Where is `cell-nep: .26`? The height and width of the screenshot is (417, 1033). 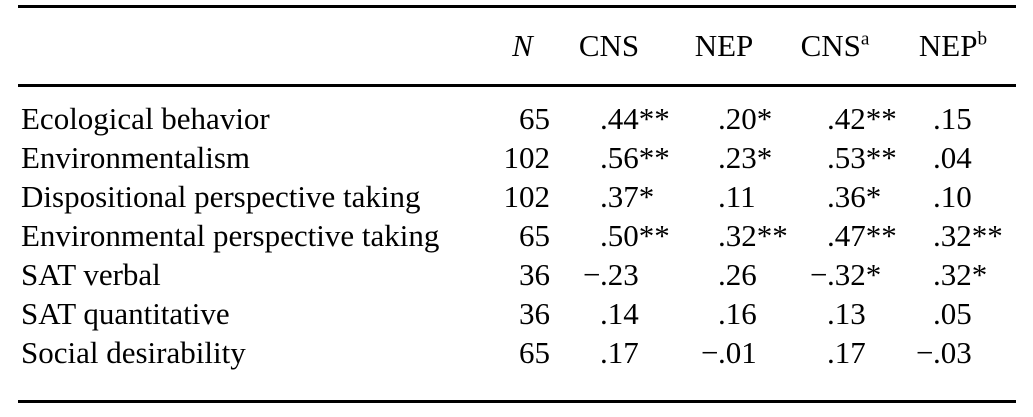
cell-nep: .26 is located at coordinates (724, 274).